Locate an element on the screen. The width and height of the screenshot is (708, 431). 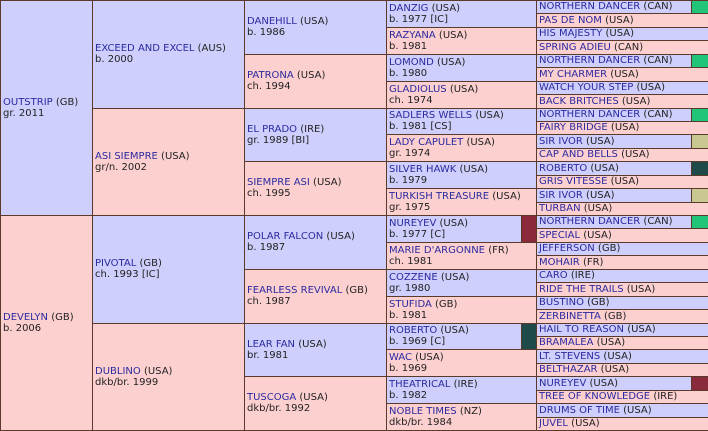
horse-entry: NORTHERN DANCER (CAN) is located at coordinates (622, 6).